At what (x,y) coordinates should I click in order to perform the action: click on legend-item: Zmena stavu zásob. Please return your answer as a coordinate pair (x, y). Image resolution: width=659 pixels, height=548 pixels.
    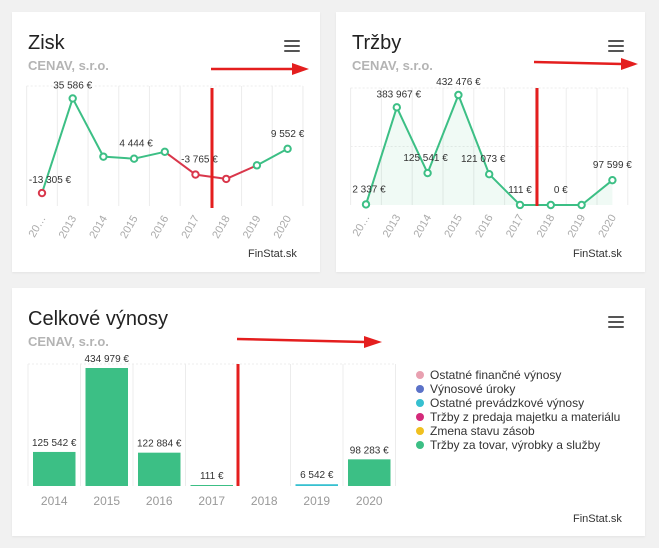
    Looking at the image, I should click on (518, 431).